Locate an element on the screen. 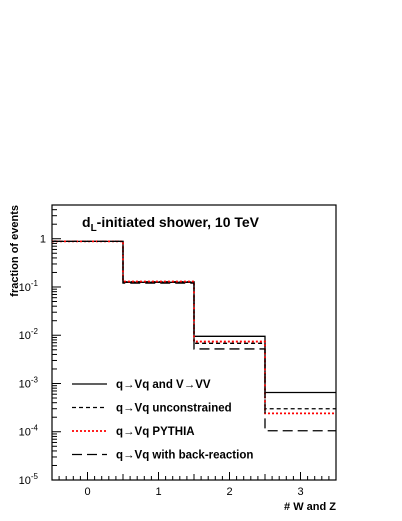 Image resolution: width=402 pixels, height=521 pixels. y-tick-label: 10⁻¹ is located at coordinates (29, 286).